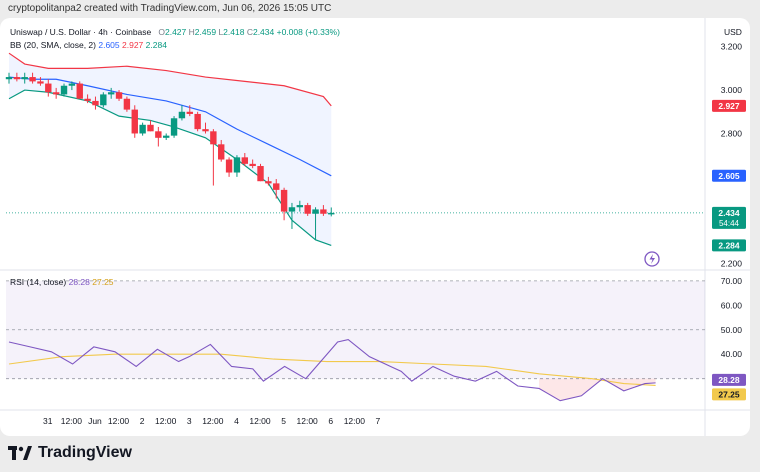 This screenshot has height=472, width=760. I want to click on close-label: C, so click(249, 32).